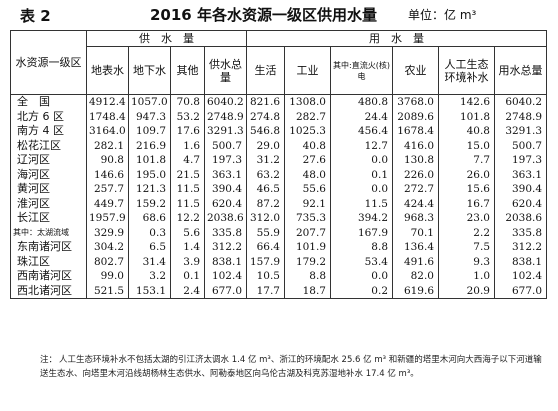  What do you see at coordinates (265, 232) in the screenshot?
I see `cell-living: 55.9` at bounding box center [265, 232].